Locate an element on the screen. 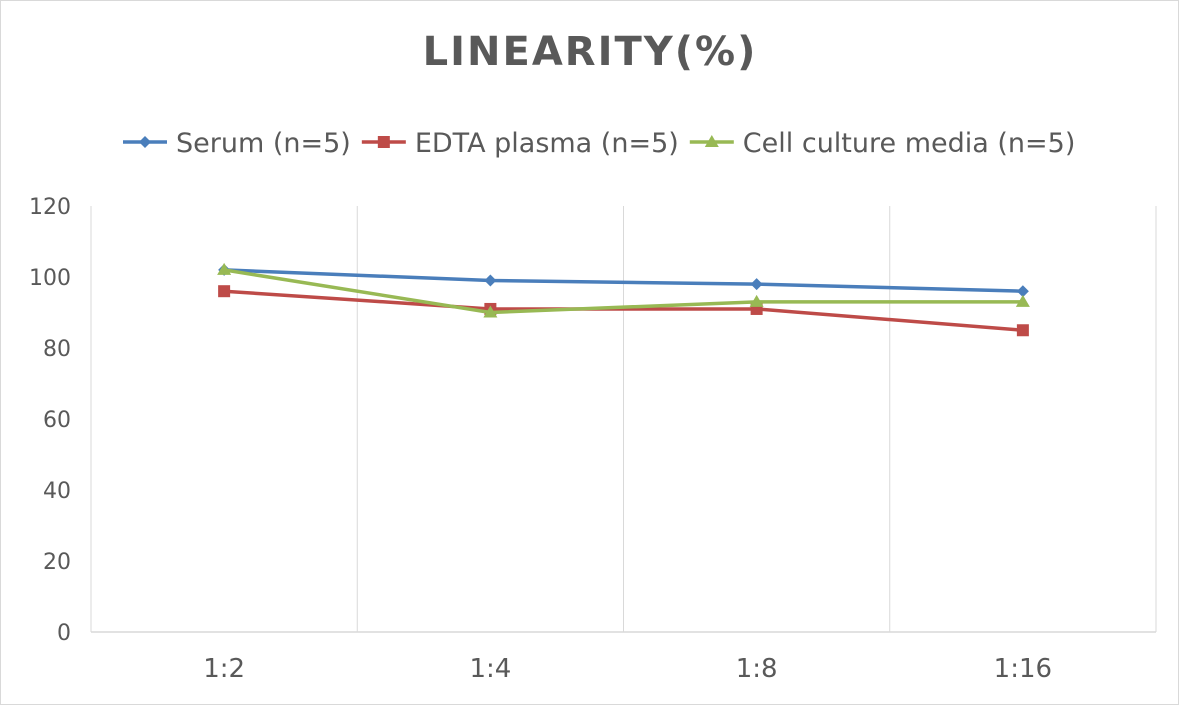 The width and height of the screenshot is (1179, 710). legend-label: Cell culture media (n=5) is located at coordinates (909, 143).